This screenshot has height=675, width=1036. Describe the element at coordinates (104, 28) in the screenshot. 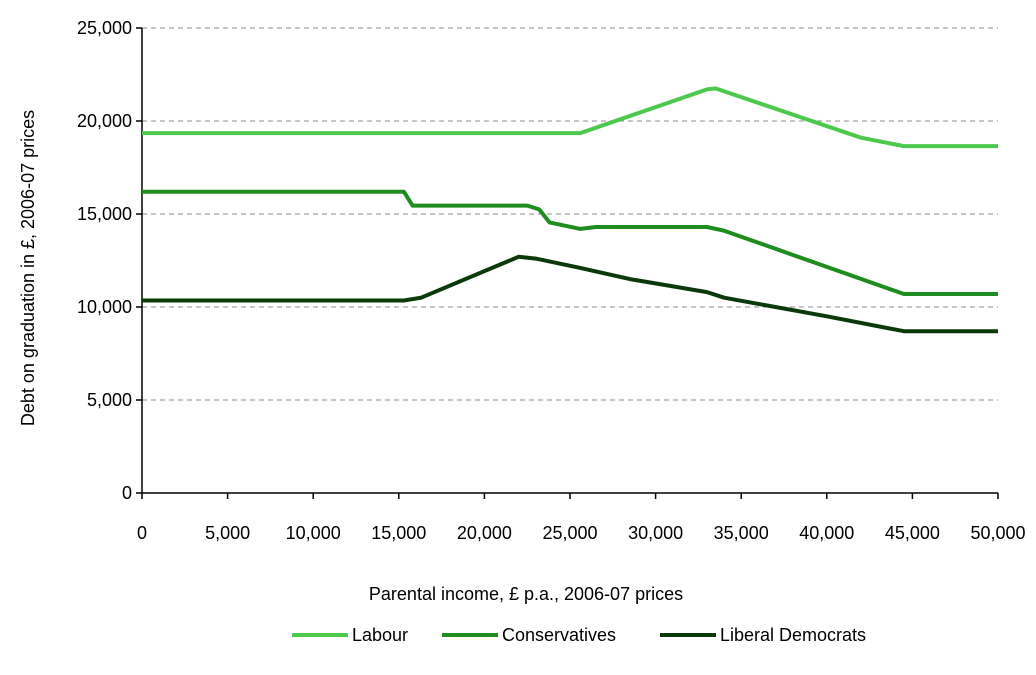

I see `y-tick-label: 25,000` at that location.